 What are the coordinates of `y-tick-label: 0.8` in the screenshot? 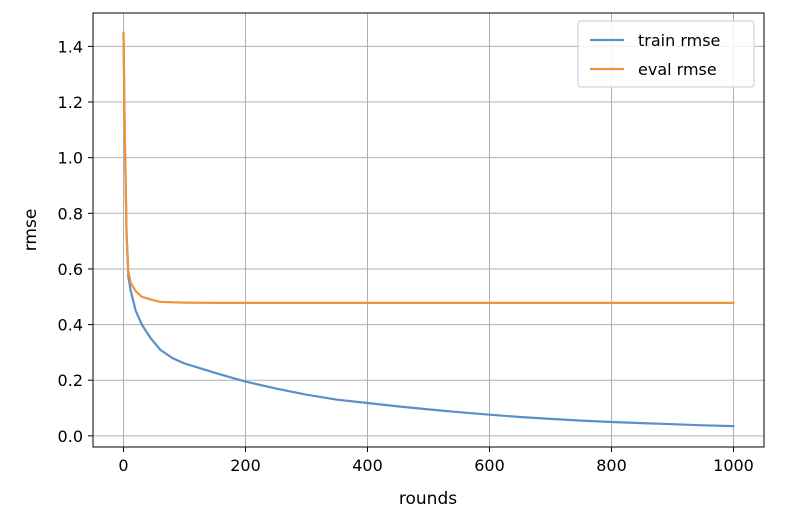 It's located at (70, 213).